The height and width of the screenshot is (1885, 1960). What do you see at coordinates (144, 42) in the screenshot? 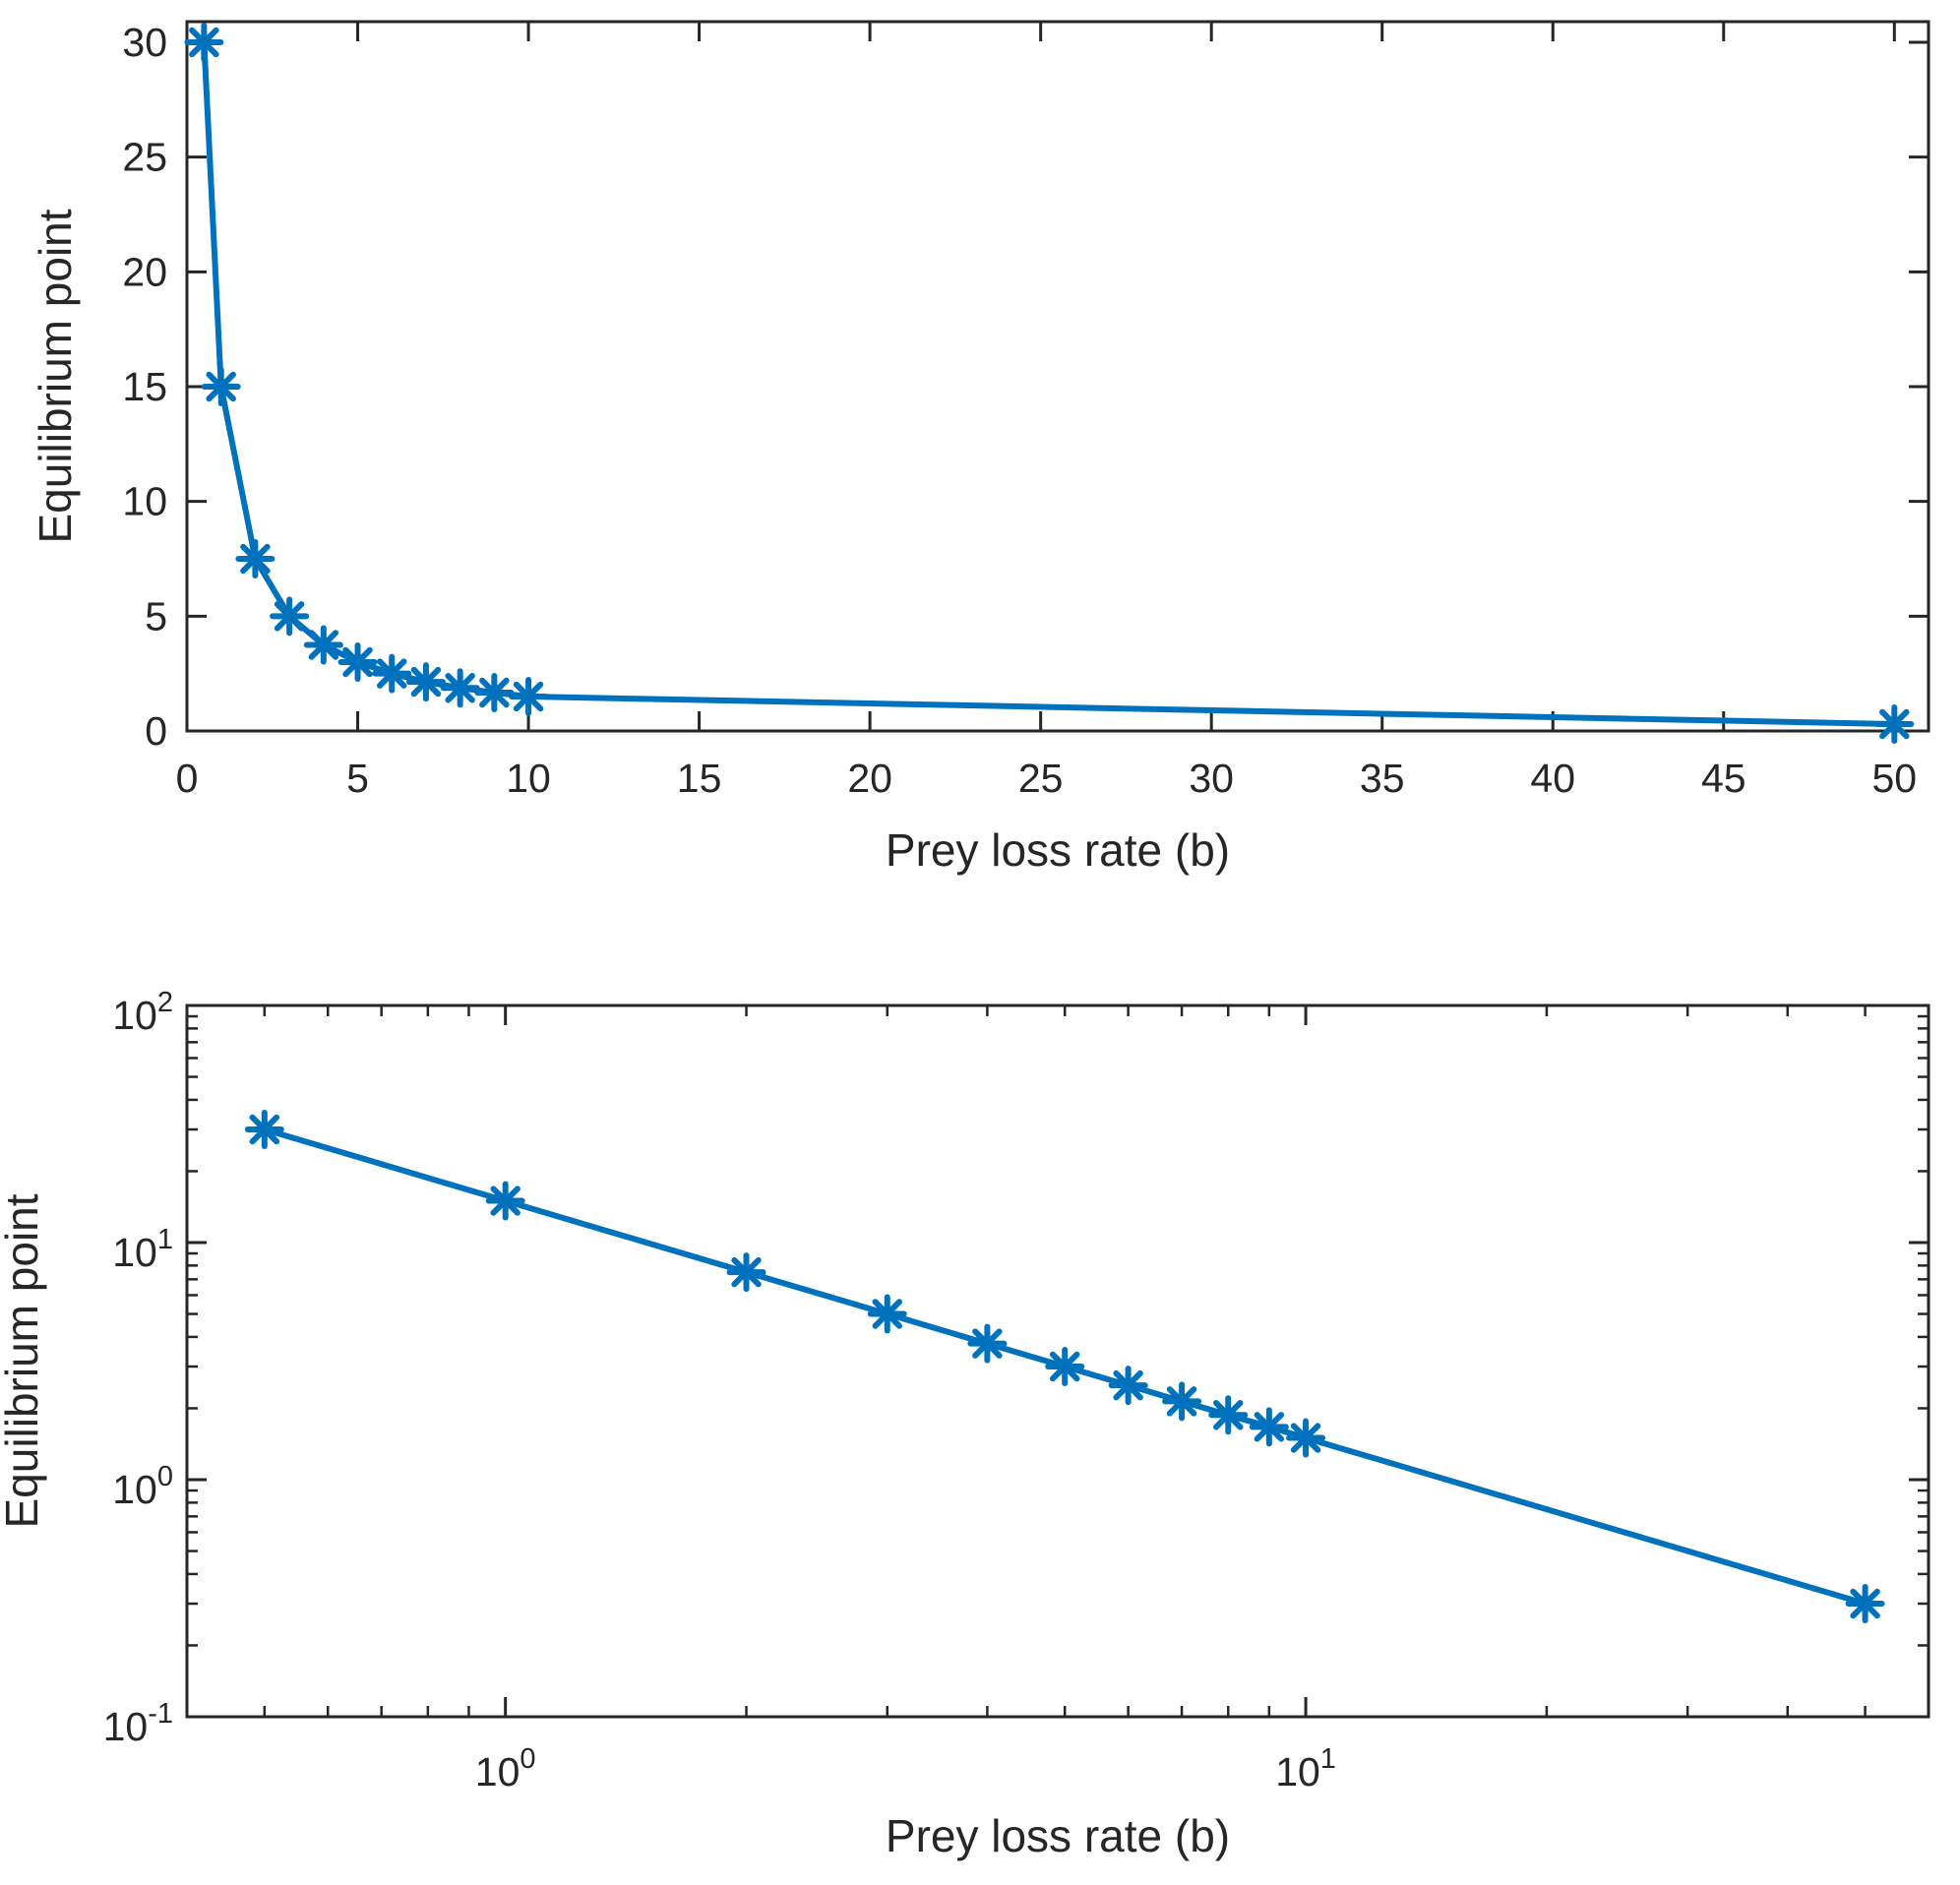
I see `y-tick-label: 30` at bounding box center [144, 42].